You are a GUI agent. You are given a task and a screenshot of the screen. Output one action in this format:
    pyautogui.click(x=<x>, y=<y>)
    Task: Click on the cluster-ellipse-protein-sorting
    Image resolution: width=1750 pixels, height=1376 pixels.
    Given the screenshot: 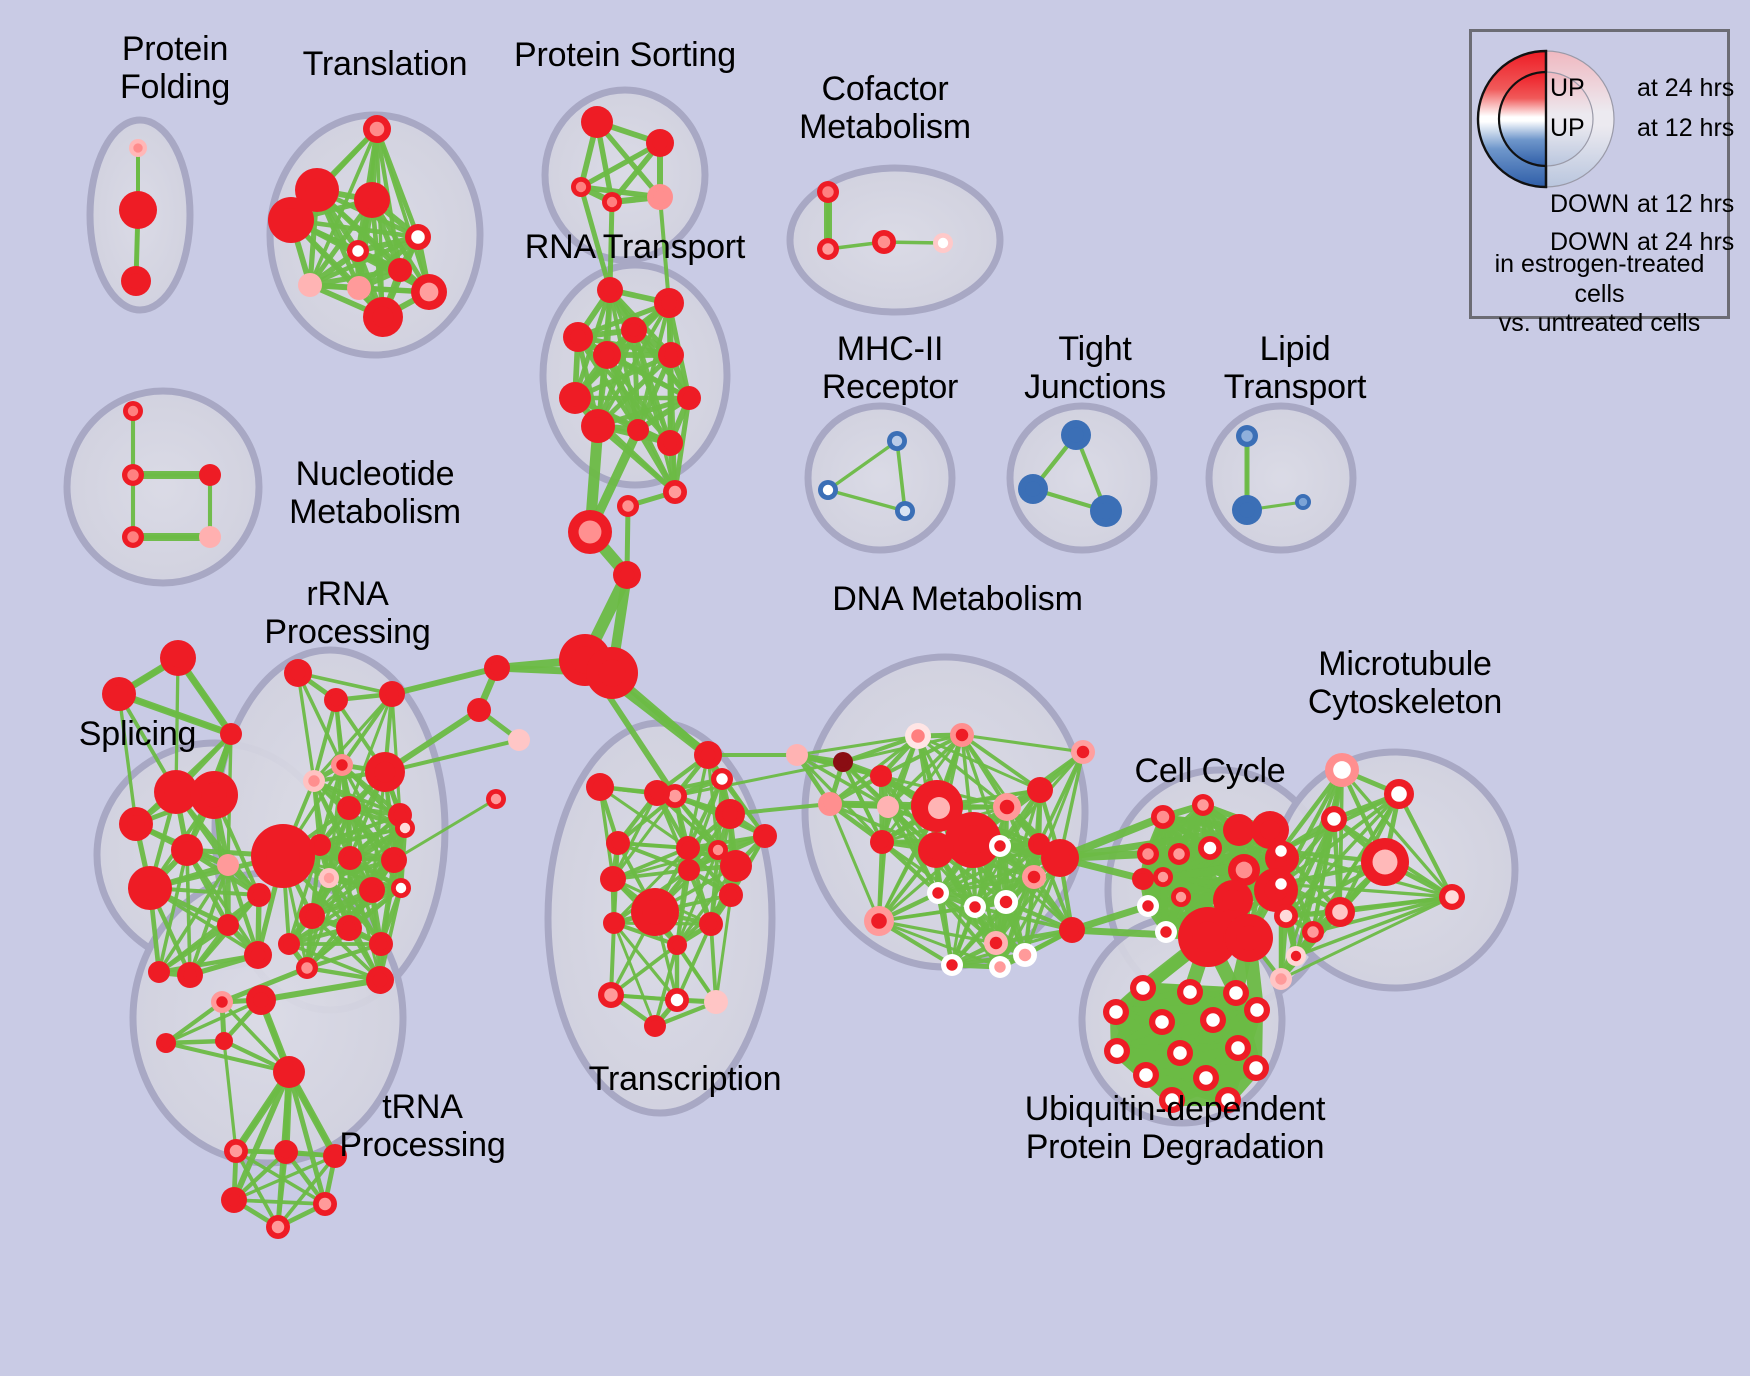 What is the action you would take?
    pyautogui.click(x=625, y=175)
    